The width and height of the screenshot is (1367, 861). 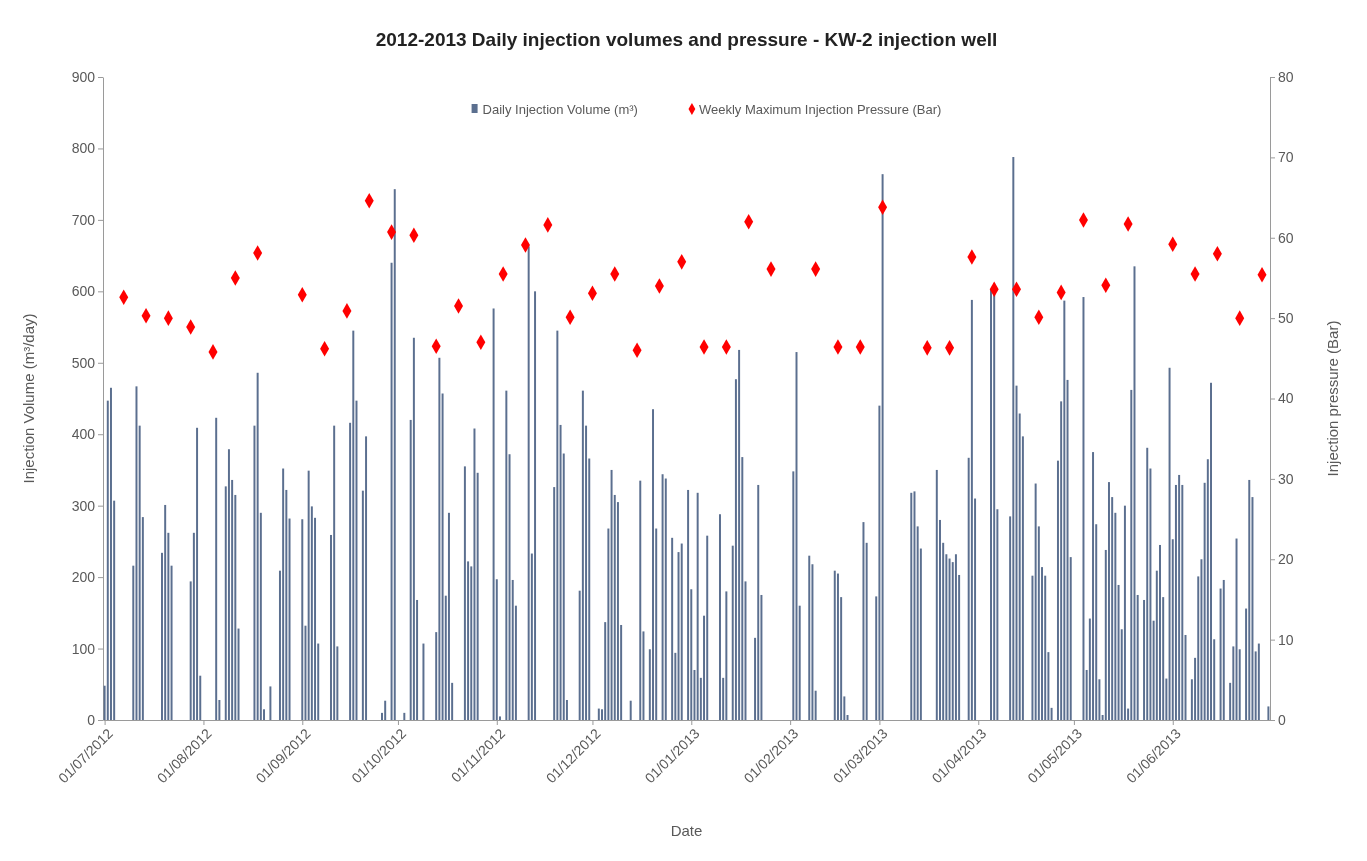 I want to click on y-tick-label: 900, so click(x=83, y=76).